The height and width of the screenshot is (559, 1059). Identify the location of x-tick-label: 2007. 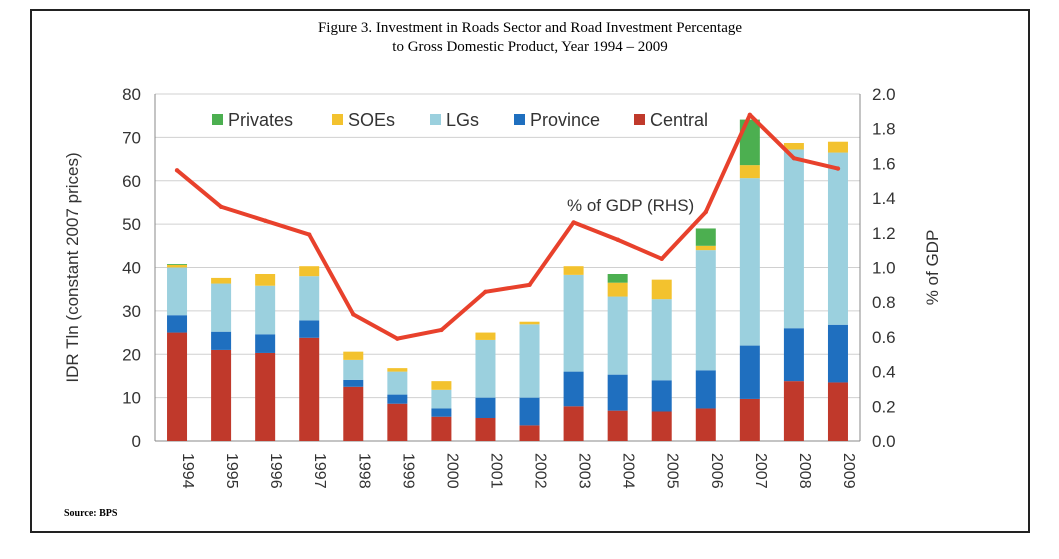
(760, 471).